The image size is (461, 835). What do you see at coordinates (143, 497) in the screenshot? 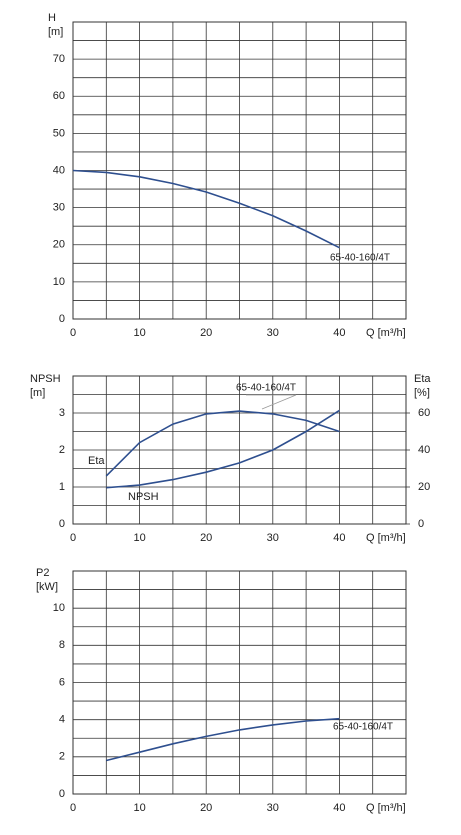
I see `series-label: NPSH` at bounding box center [143, 497].